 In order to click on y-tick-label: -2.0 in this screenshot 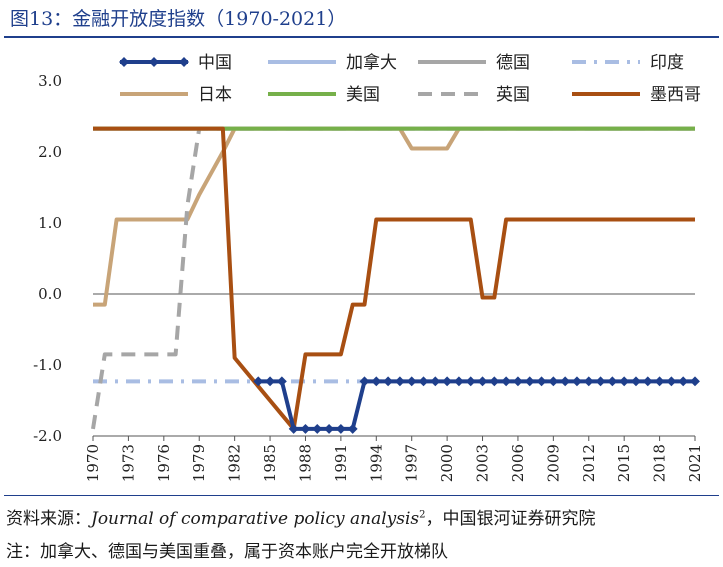, I will do `click(47, 436)`.